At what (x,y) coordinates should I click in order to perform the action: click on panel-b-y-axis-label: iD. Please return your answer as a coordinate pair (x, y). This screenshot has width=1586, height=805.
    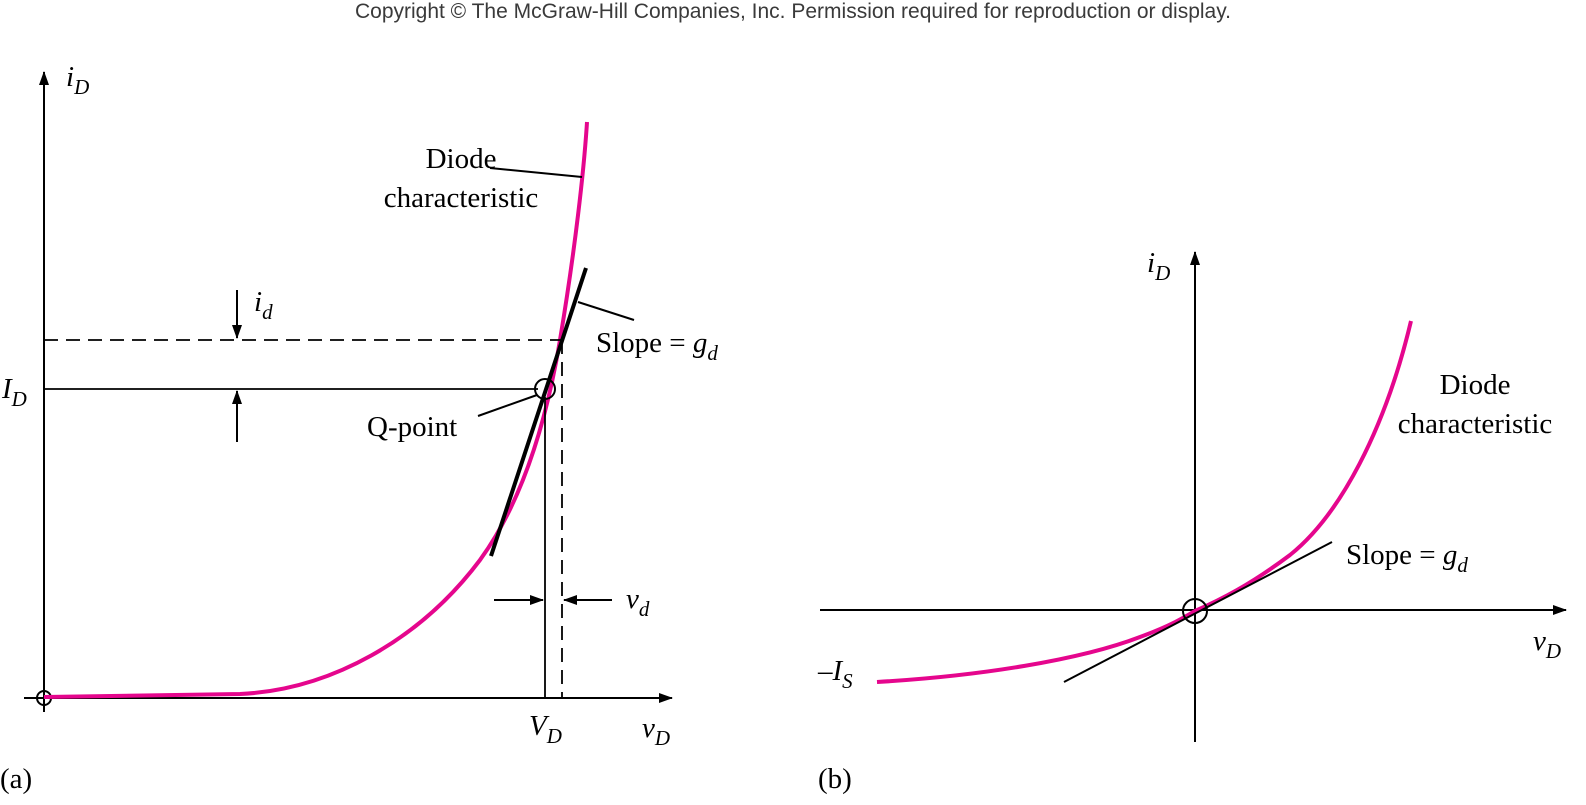
    Looking at the image, I should click on (1158, 266).